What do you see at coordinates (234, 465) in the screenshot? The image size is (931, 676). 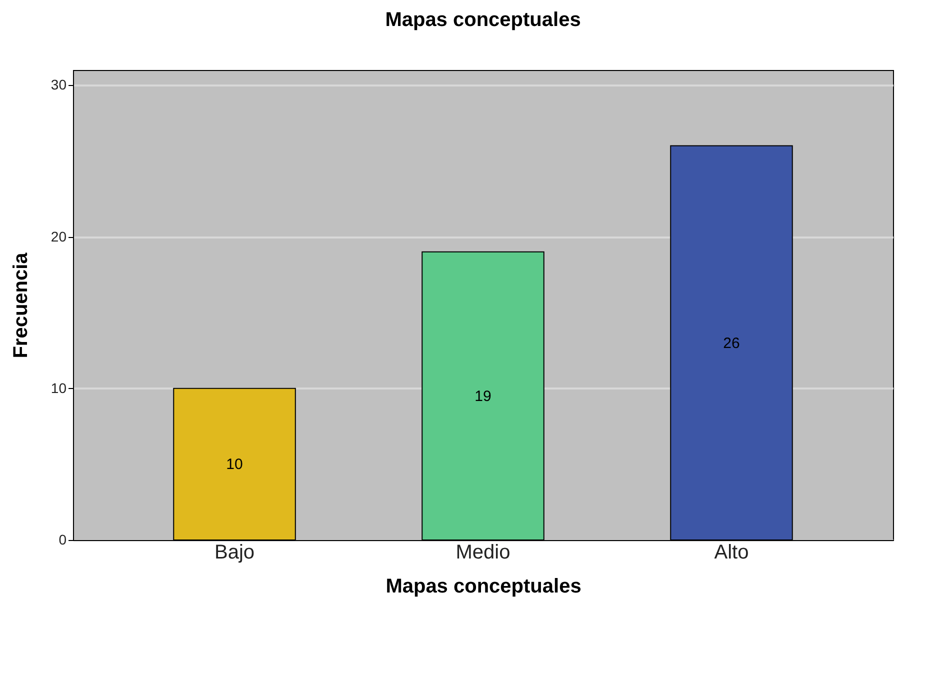 I see `data-label: 10` at bounding box center [234, 465].